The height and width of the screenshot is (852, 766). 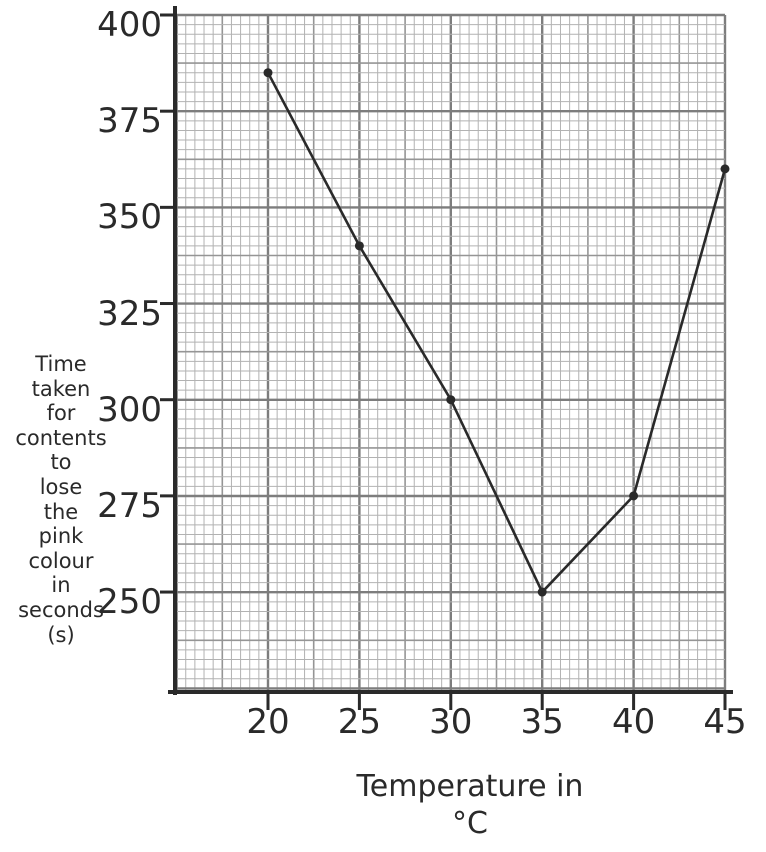 What do you see at coordinates (61, 511) in the screenshot?
I see `y-axis-label-word: the` at bounding box center [61, 511].